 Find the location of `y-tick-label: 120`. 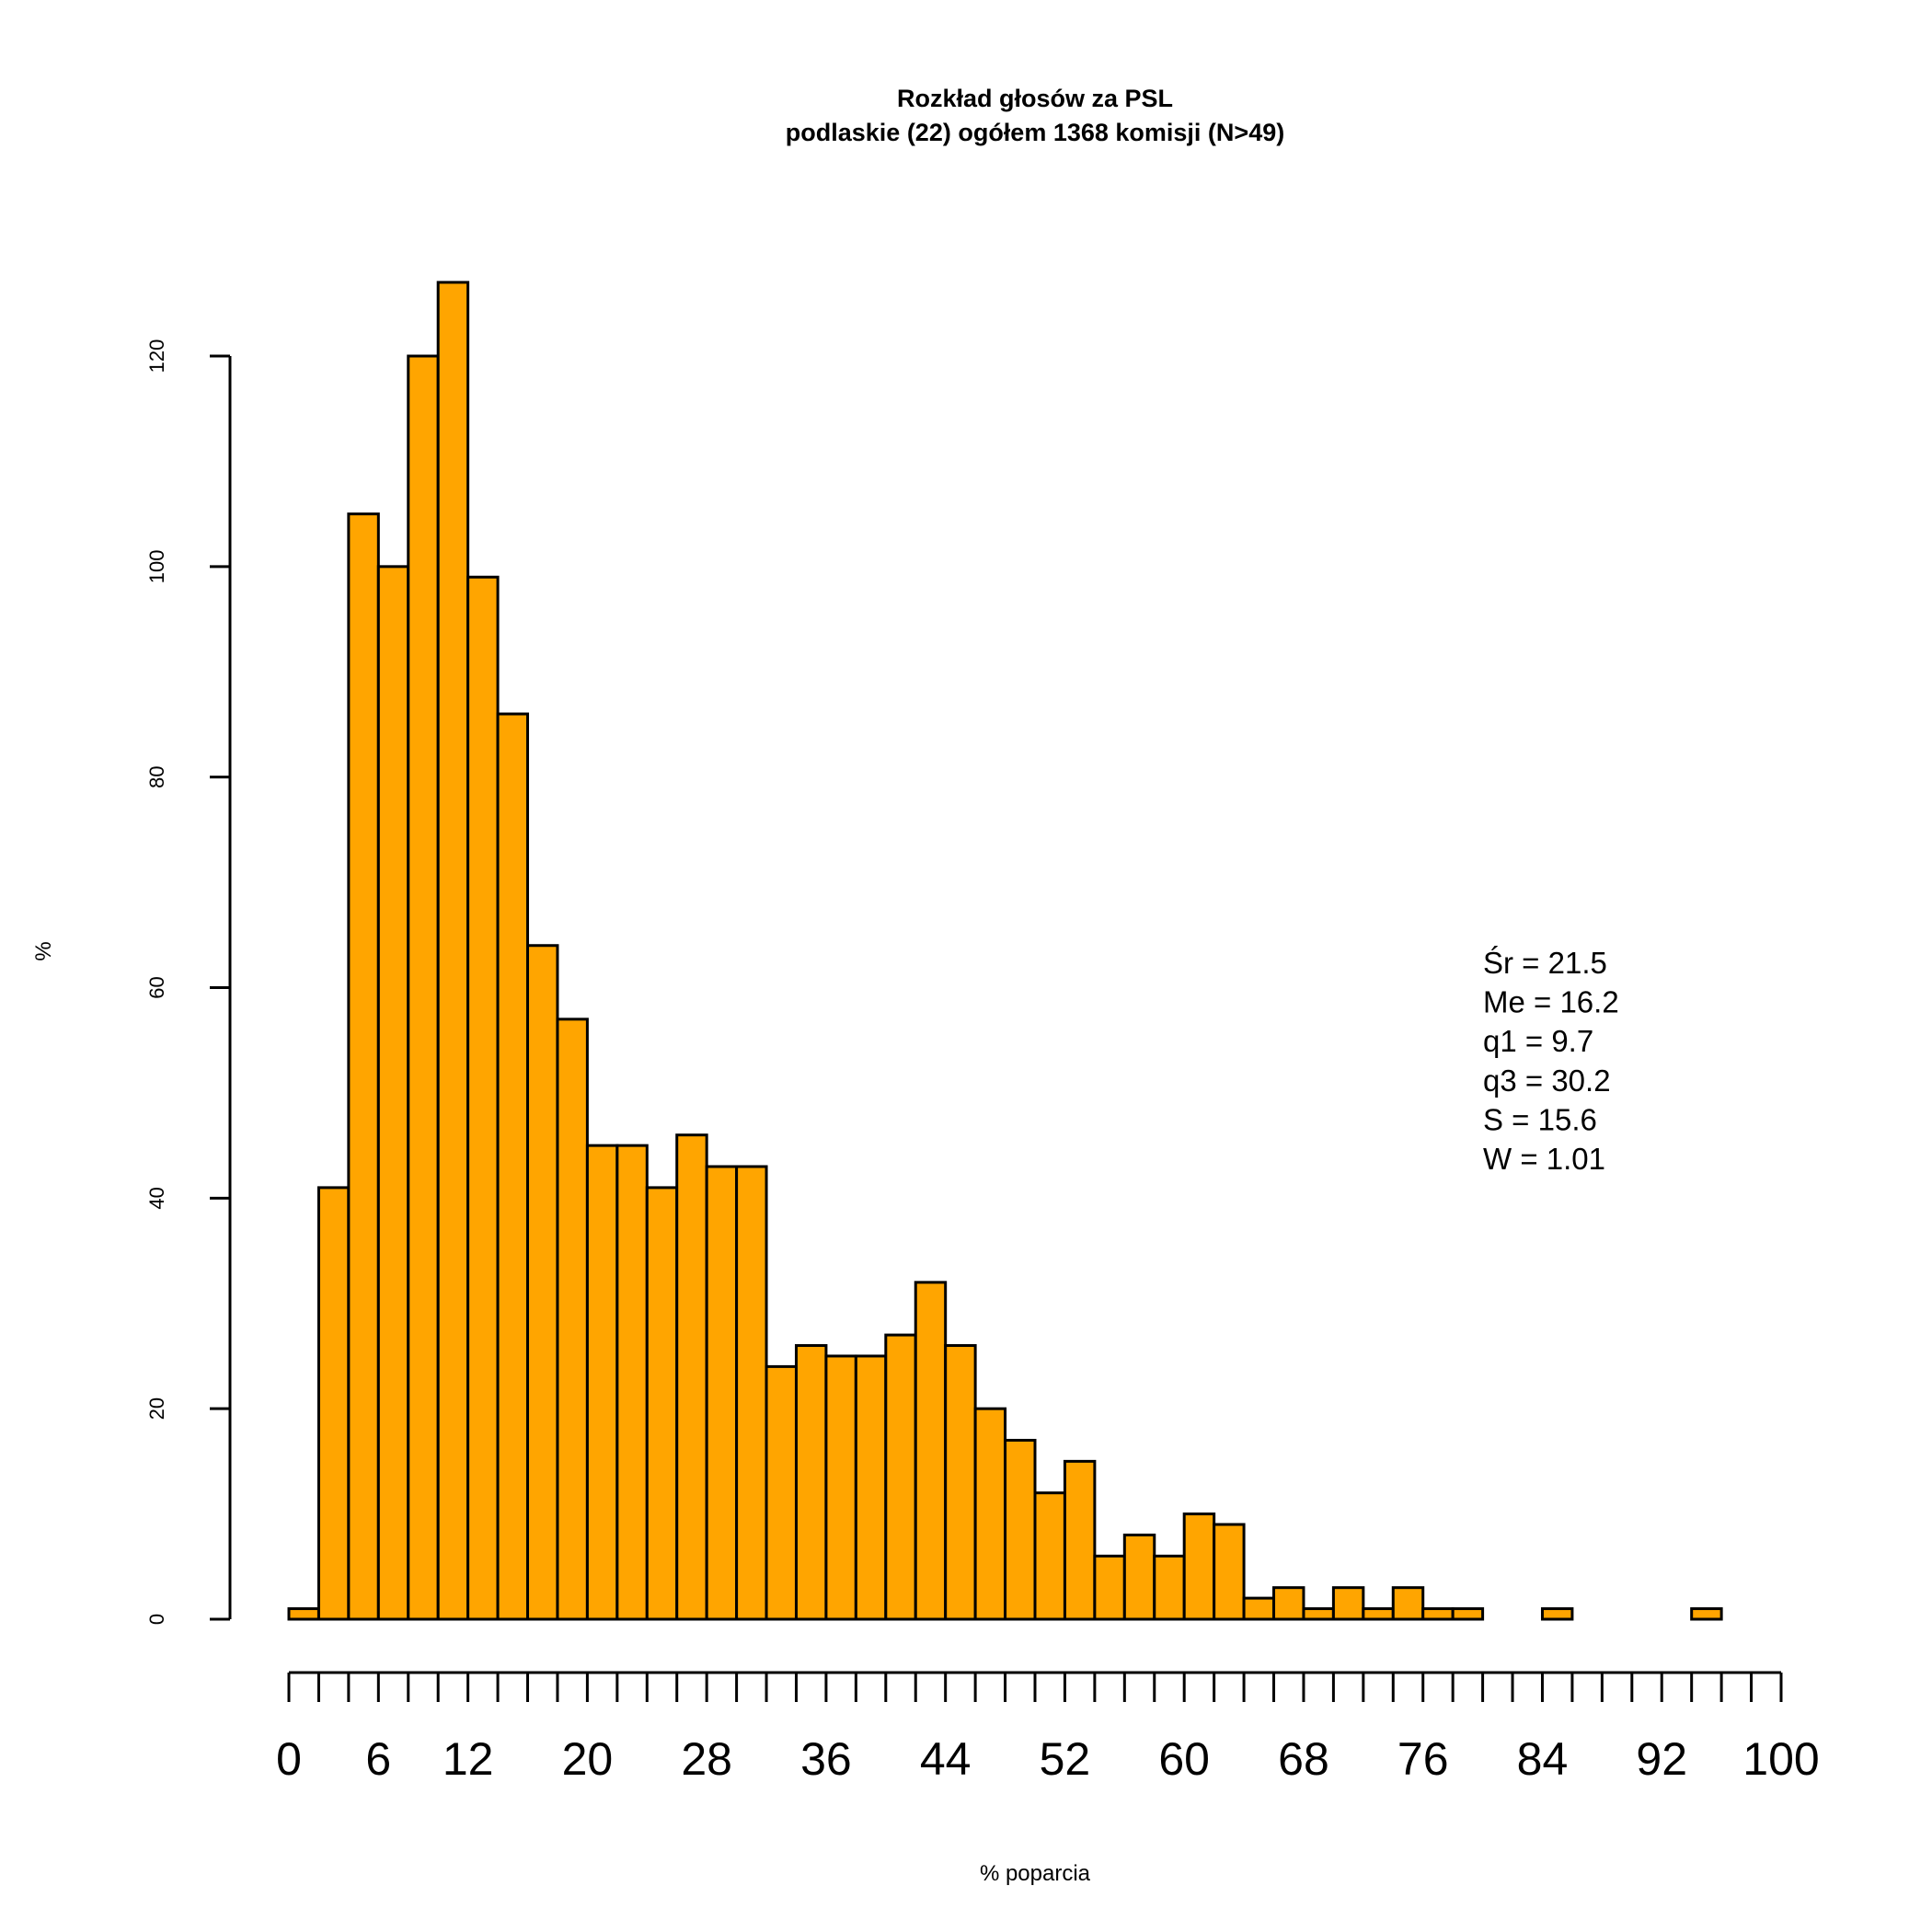

y-tick-label: 120 is located at coordinates (156, 356).